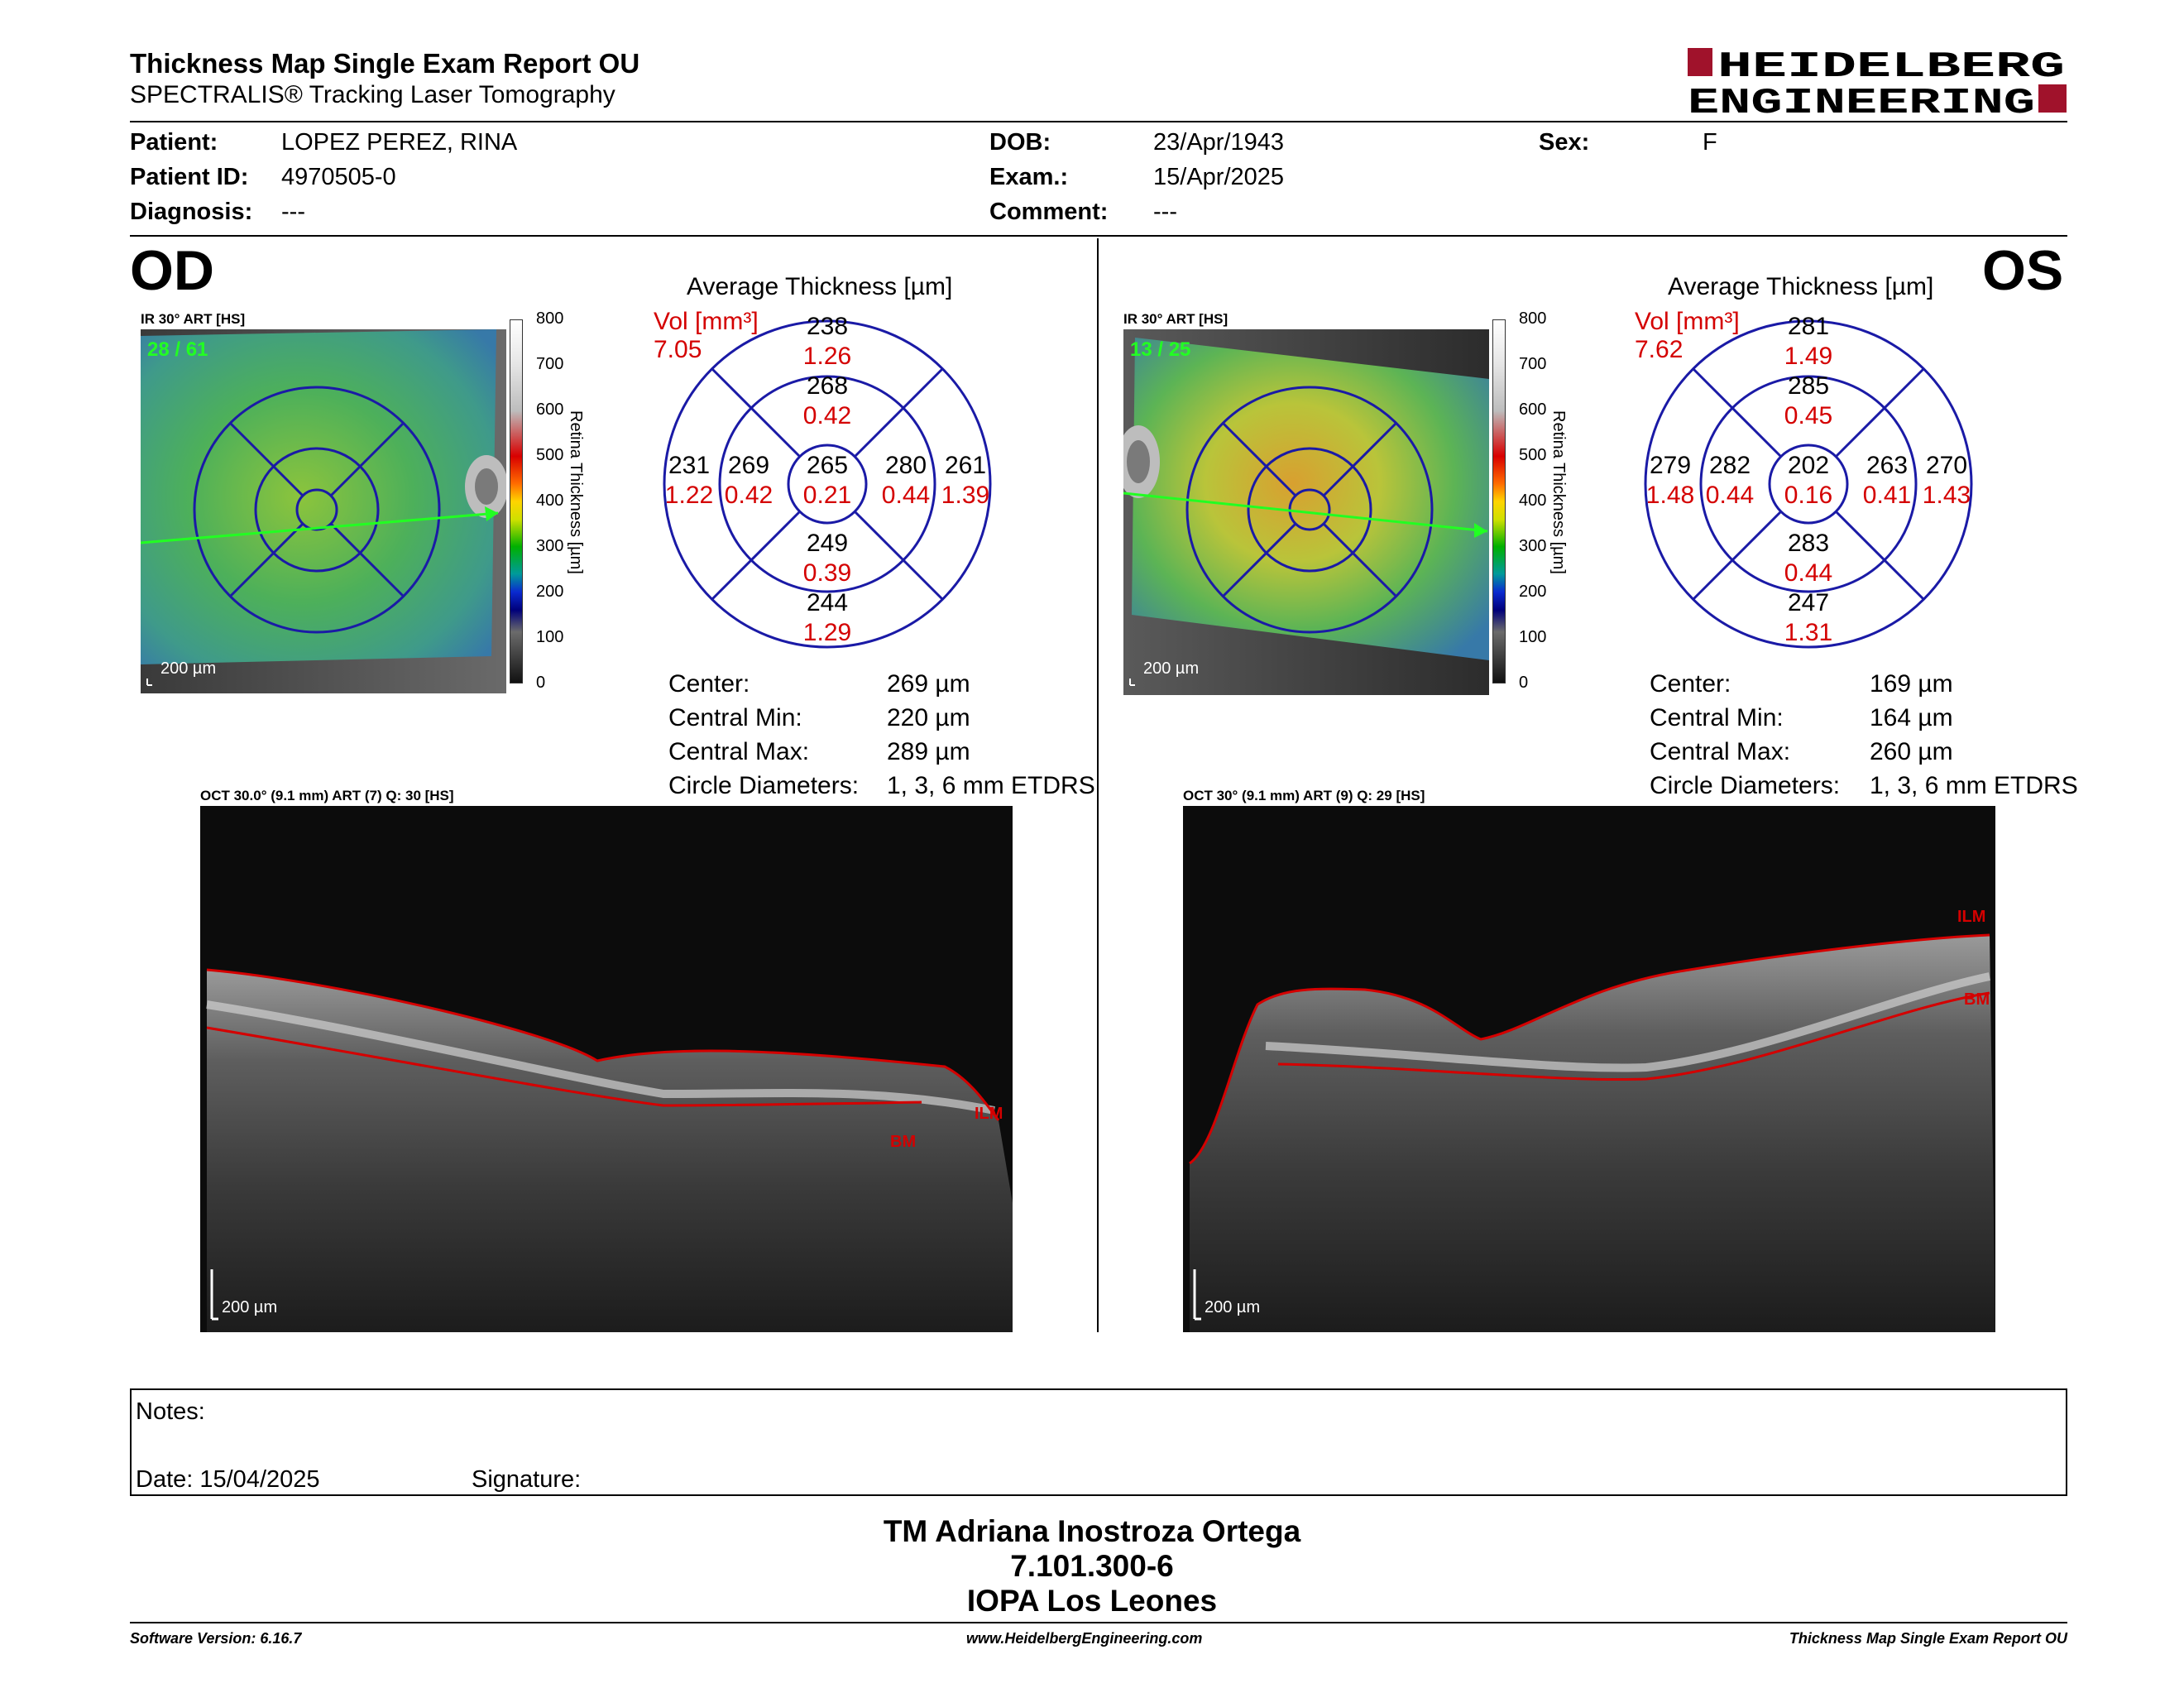 This screenshot has width=2184, height=1688. What do you see at coordinates (1808, 495) in the screenshot?
I see `os-center-vol: 0.16` at bounding box center [1808, 495].